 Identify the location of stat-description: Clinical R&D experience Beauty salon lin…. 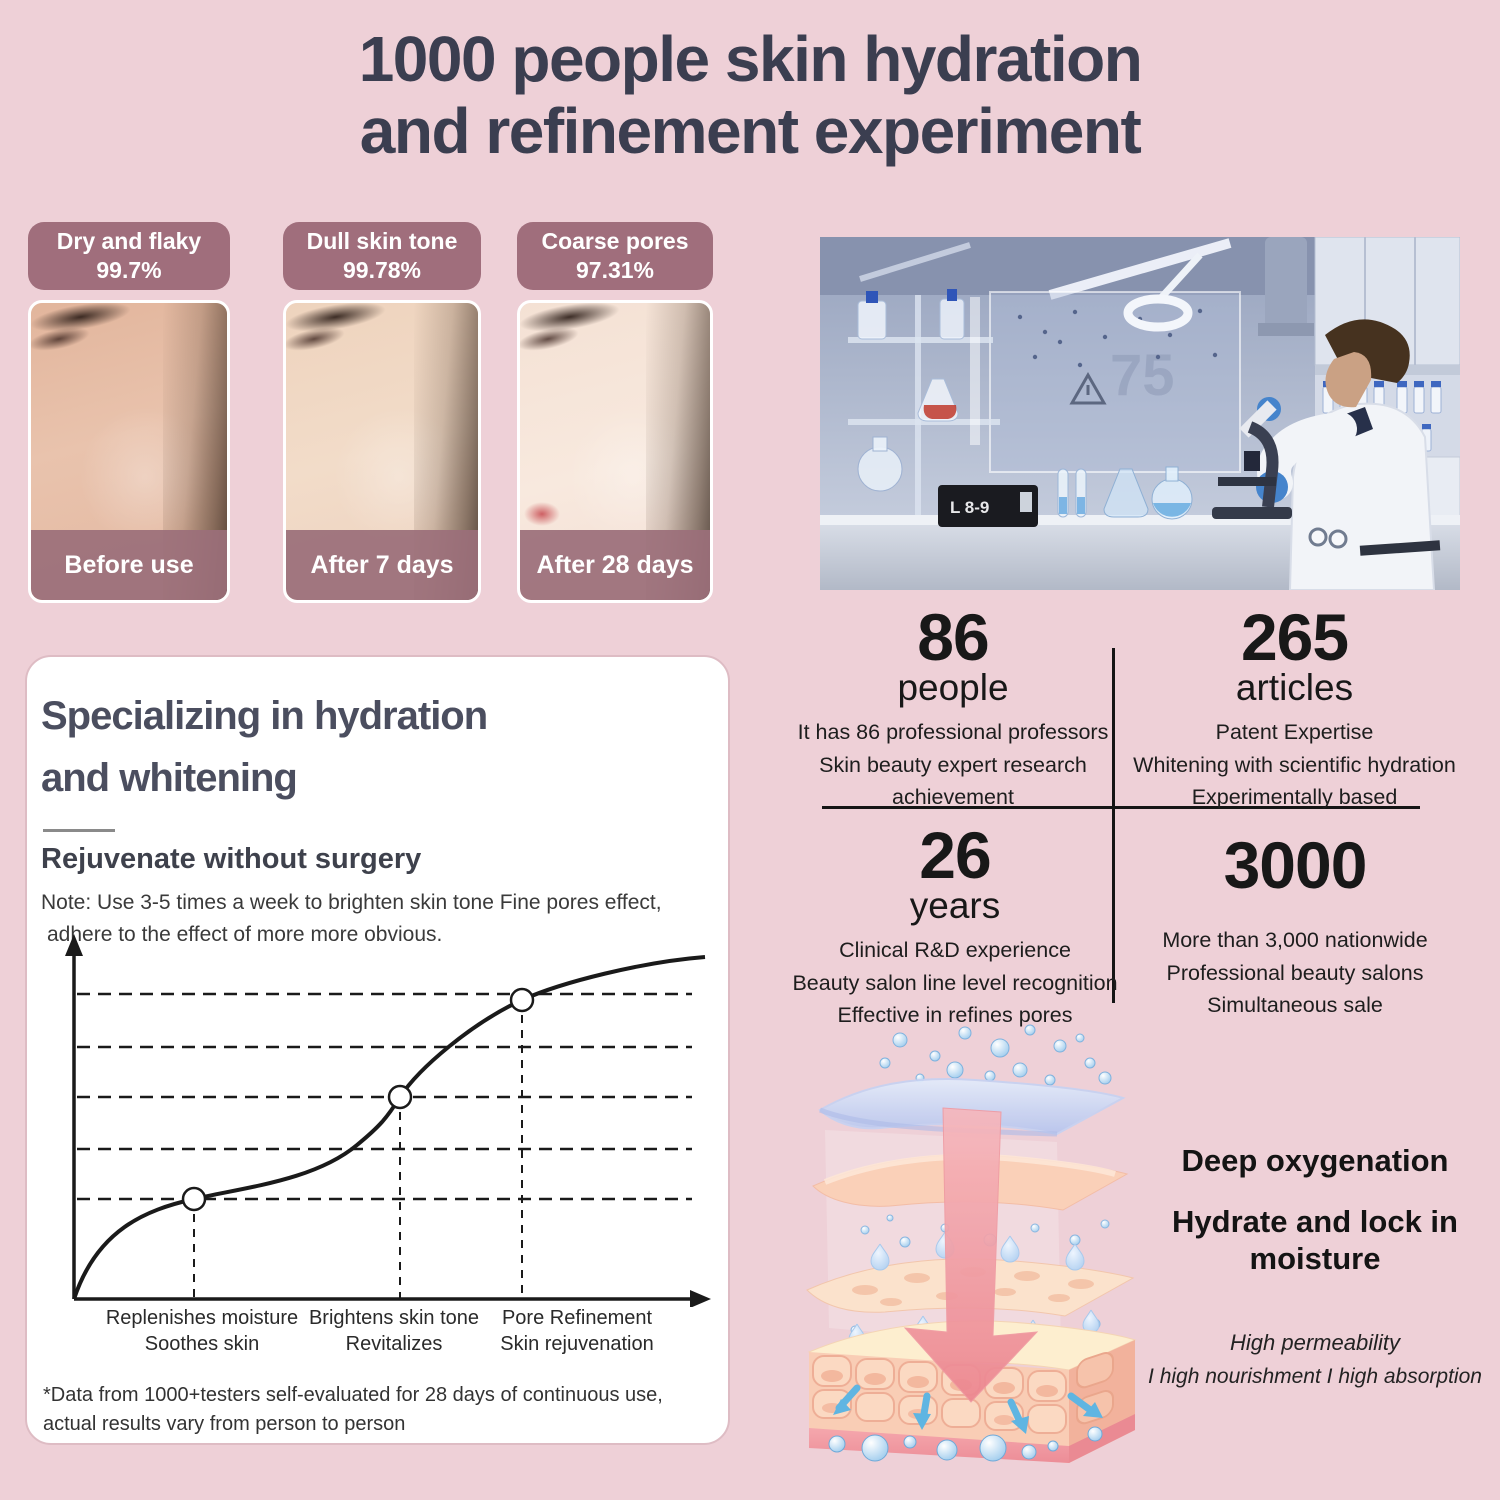
(955, 983).